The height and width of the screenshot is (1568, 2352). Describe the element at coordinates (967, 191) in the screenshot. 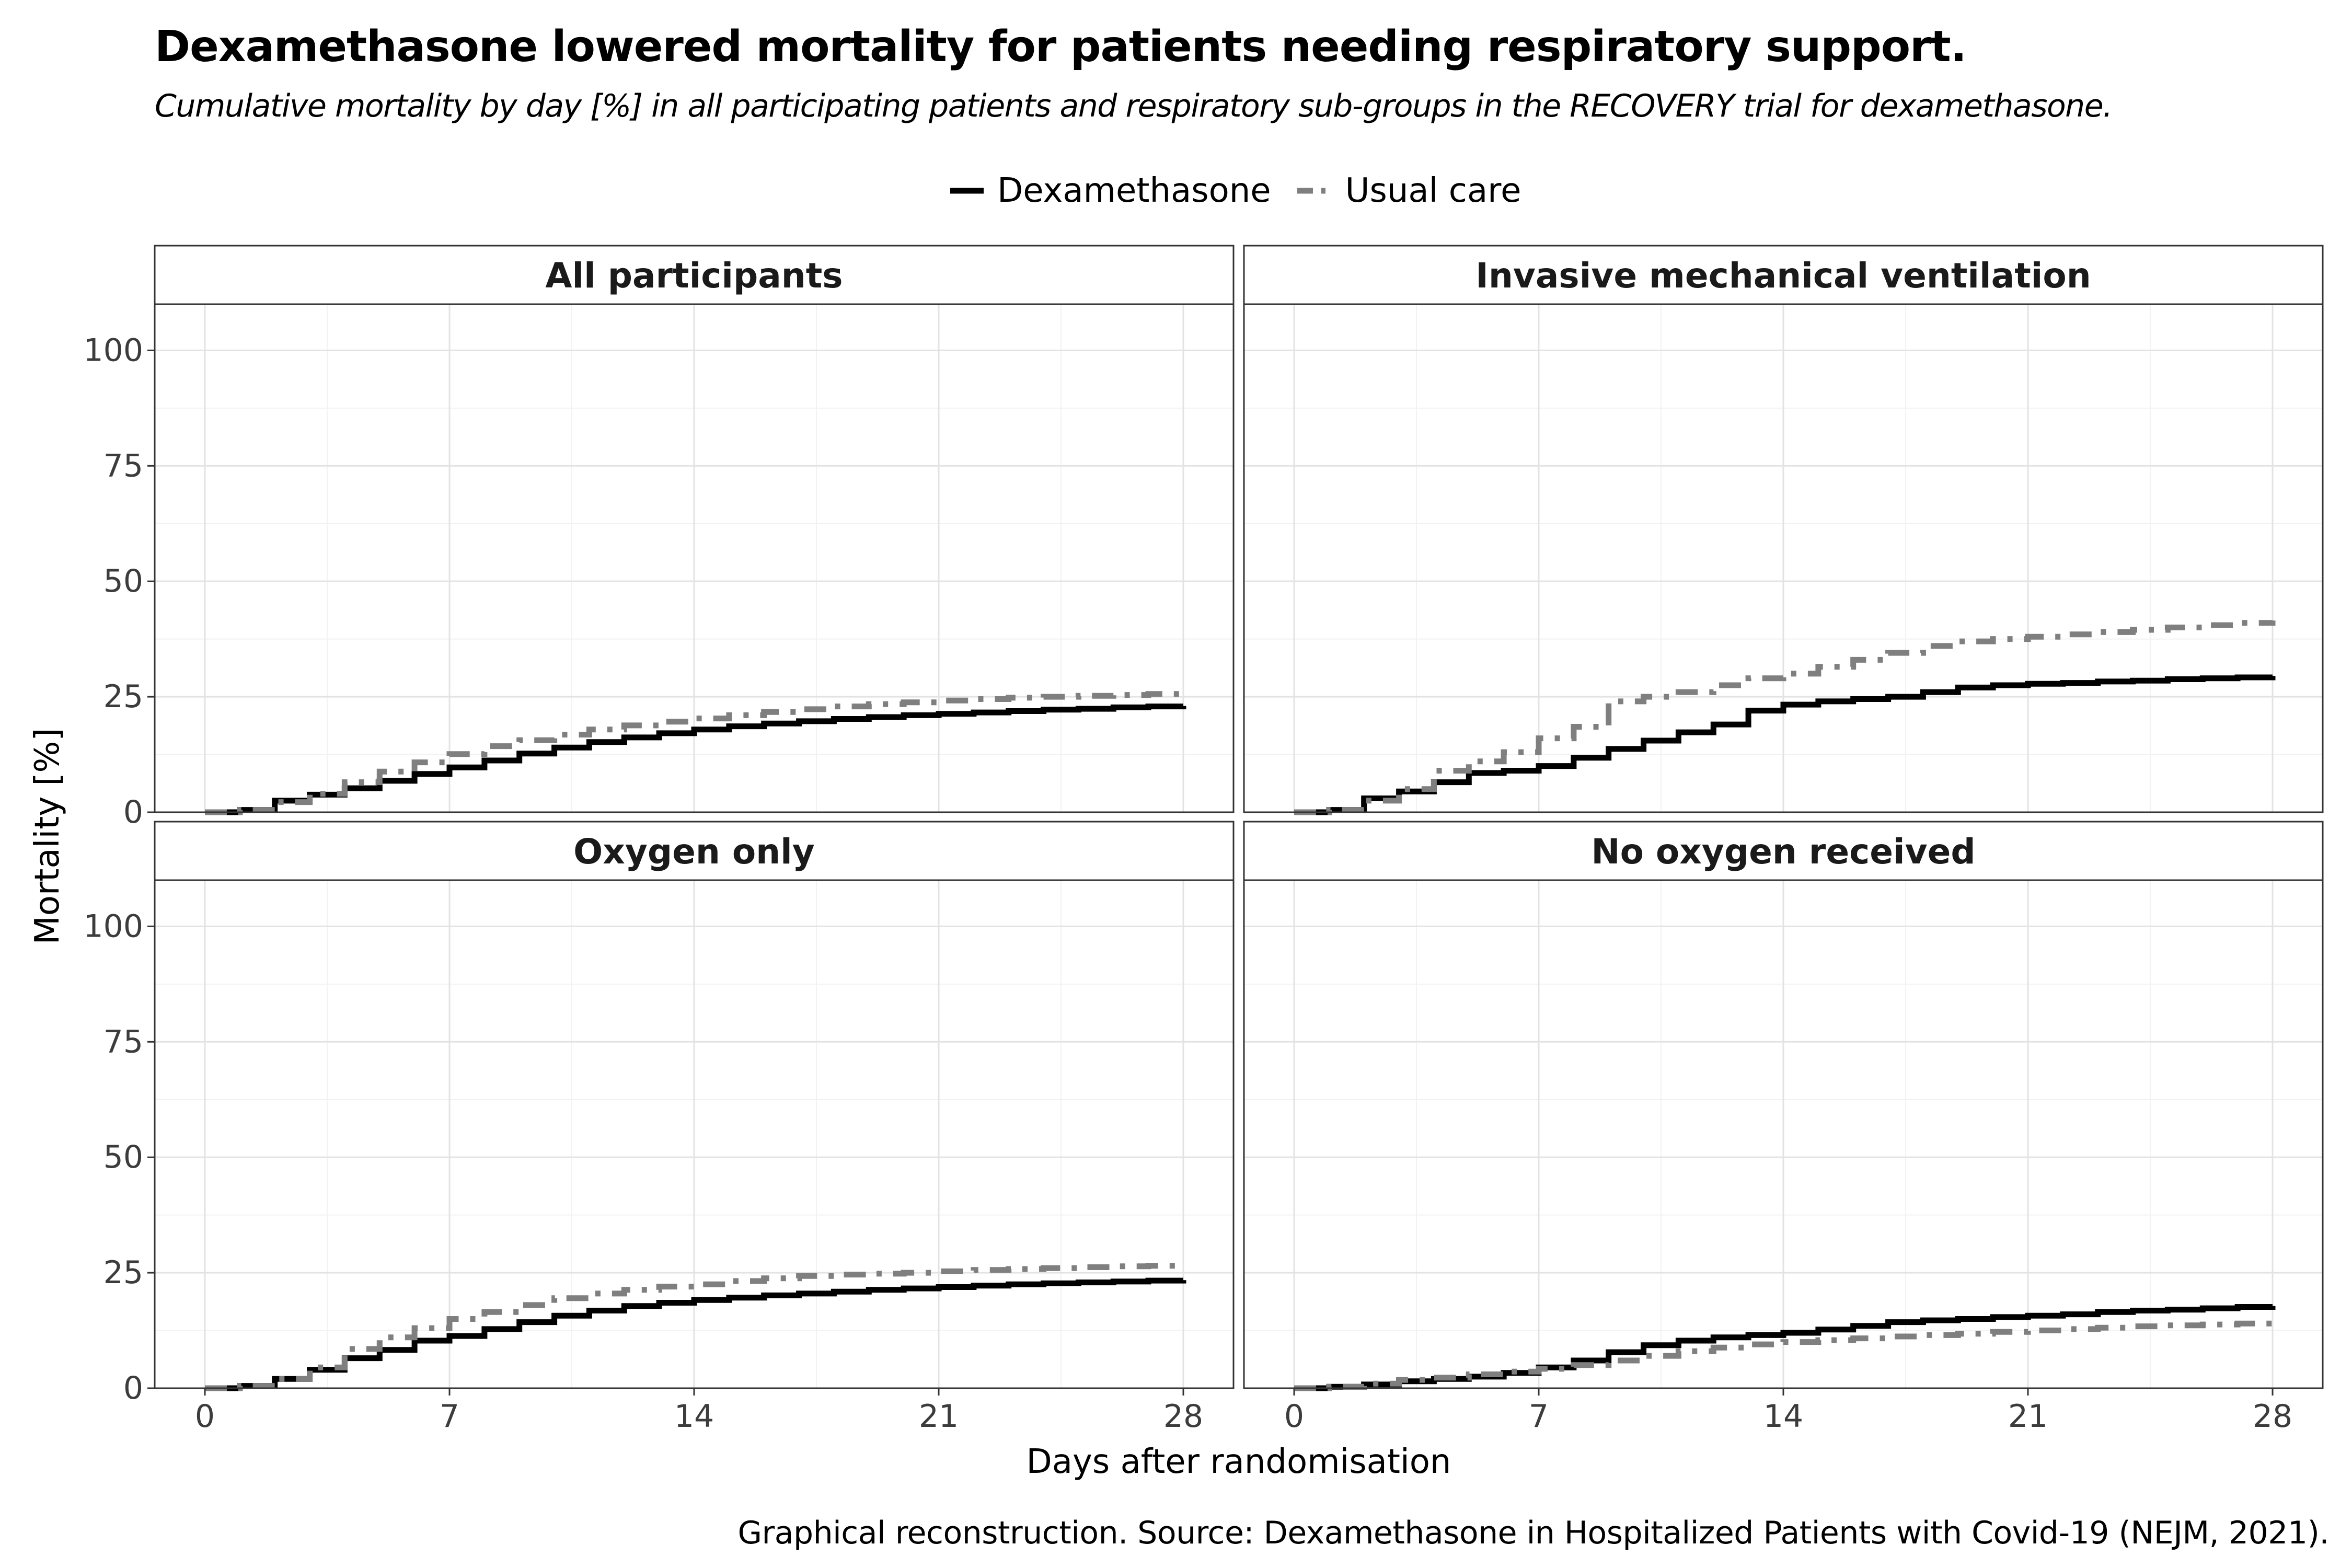

I see `legend-key-solid` at that location.